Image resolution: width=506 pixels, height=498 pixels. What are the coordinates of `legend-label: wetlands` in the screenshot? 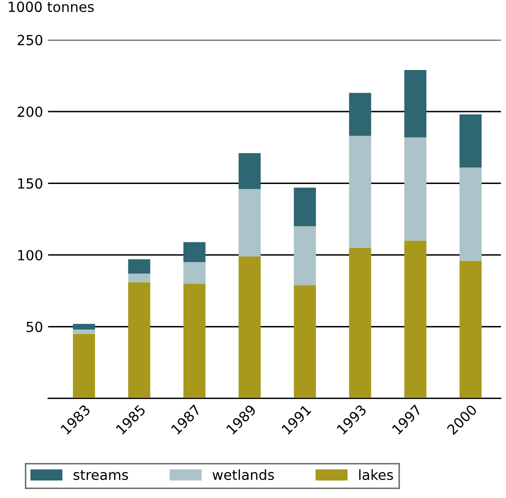 It's located at (243, 474).